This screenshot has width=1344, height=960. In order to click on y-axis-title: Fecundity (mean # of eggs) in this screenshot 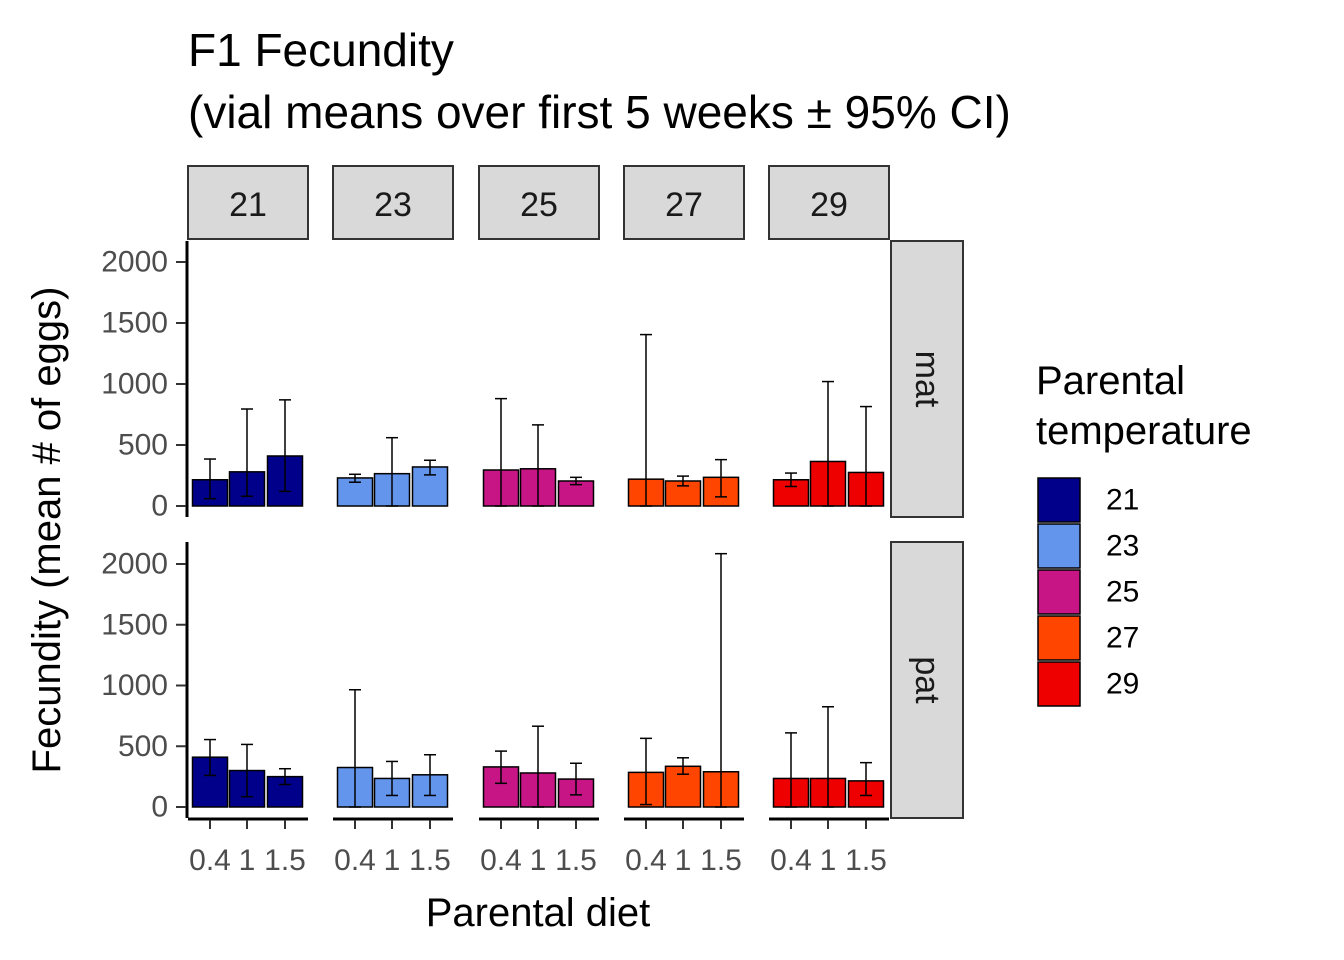, I will do `click(47, 530)`.